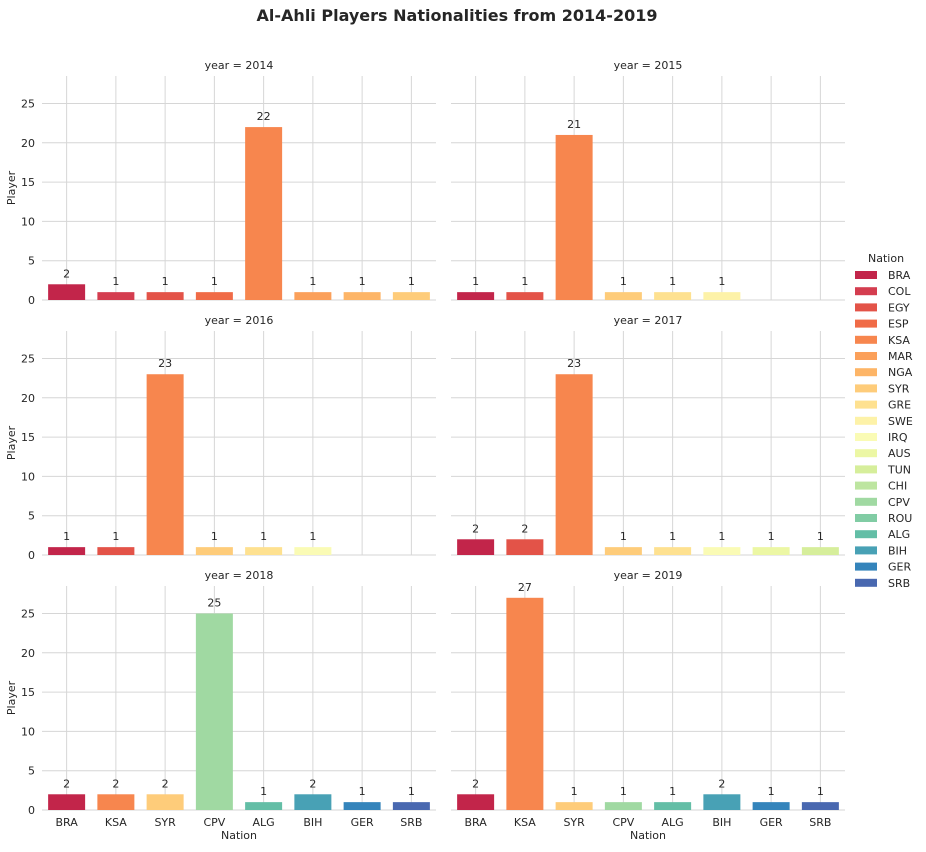 This screenshot has height=852, width=926. I want to click on legend-item: SWE, so click(884, 421).